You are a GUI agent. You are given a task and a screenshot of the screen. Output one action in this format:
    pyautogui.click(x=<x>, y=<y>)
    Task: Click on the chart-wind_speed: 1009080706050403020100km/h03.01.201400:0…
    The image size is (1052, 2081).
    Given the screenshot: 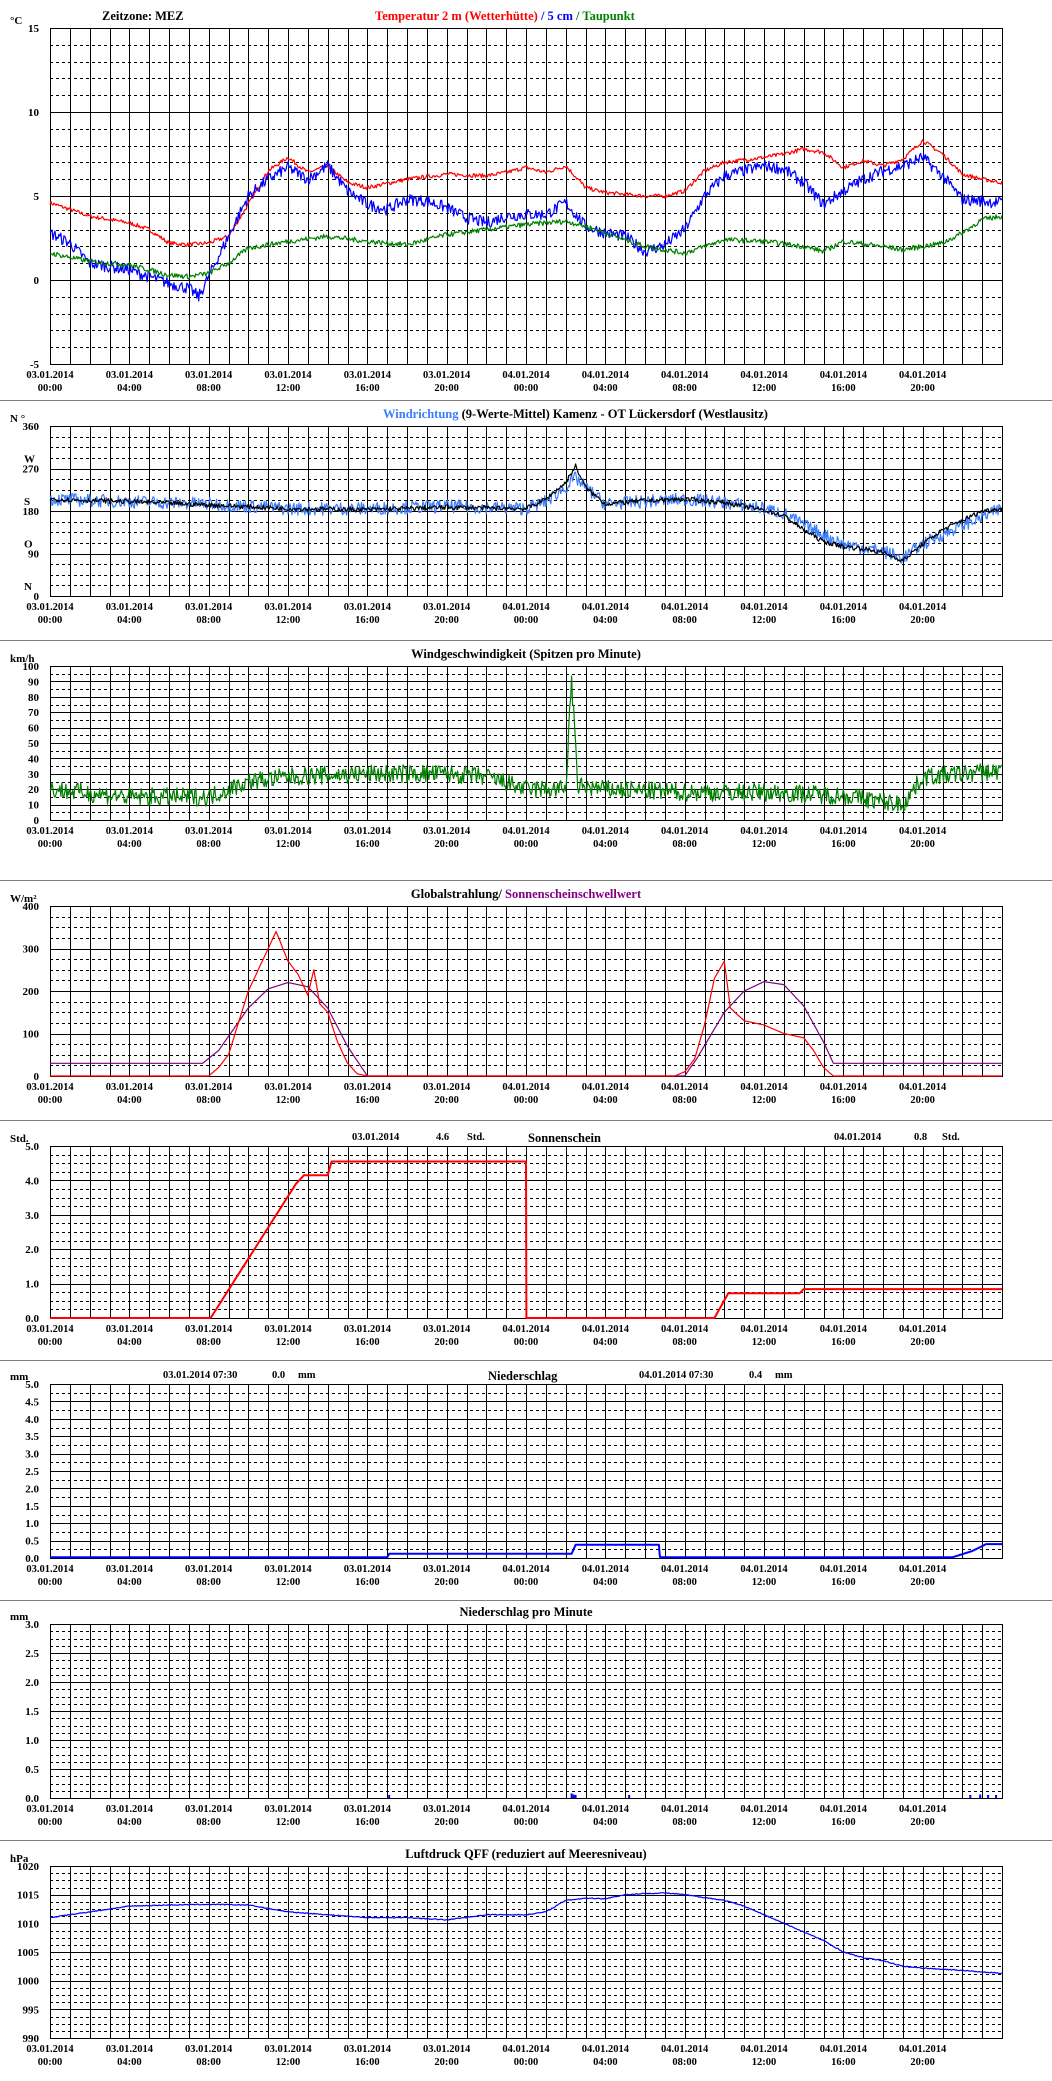 What is the action you would take?
    pyautogui.click(x=506, y=748)
    